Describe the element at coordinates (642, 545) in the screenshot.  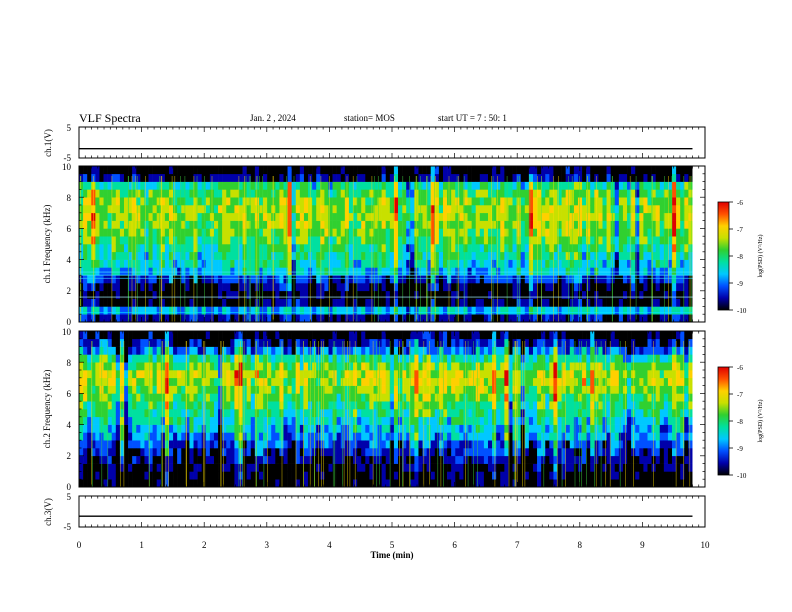
I see `xtick-9: 9` at that location.